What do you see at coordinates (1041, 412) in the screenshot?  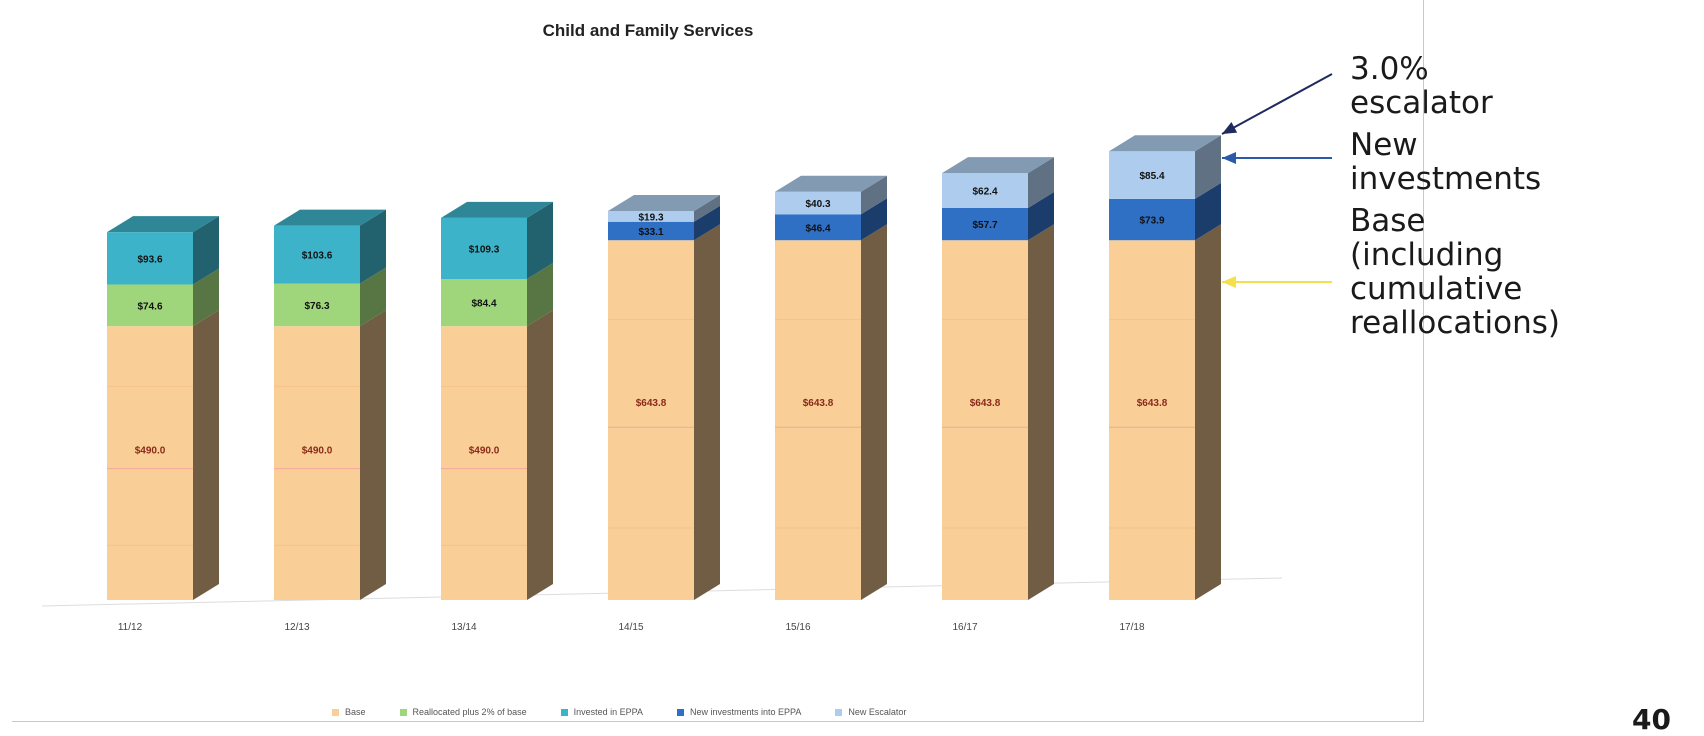 I see `bar-side-base-16/17` at bounding box center [1041, 412].